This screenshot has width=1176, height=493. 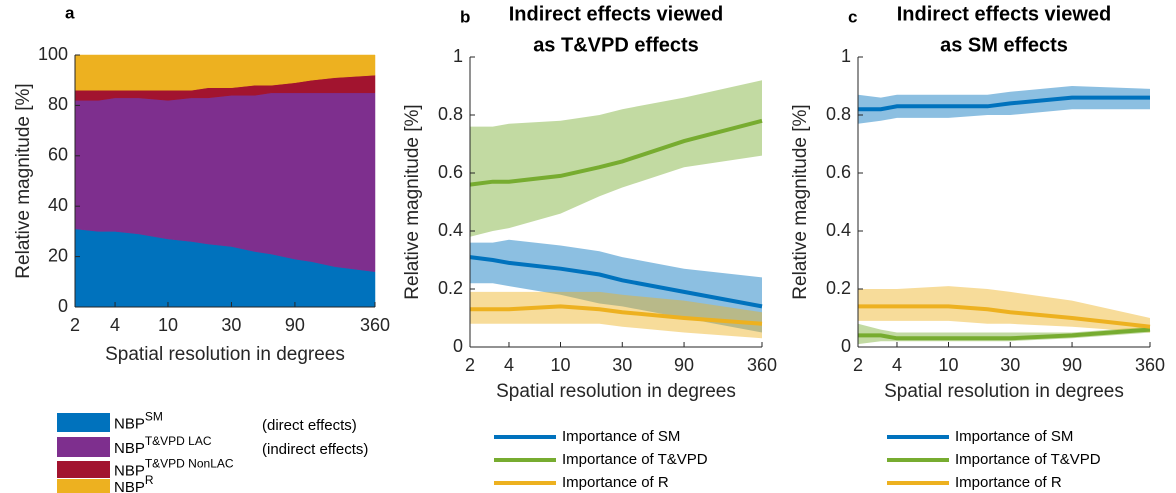 What do you see at coordinates (58, 104) in the screenshot?
I see `y-tick-label: 80` at bounding box center [58, 104].